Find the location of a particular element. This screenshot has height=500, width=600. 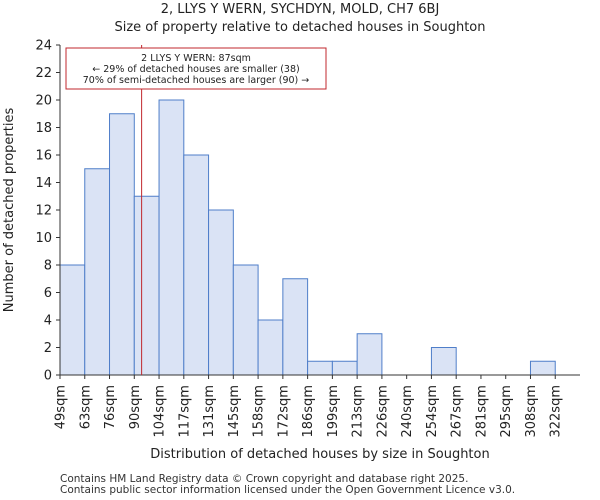

y-tick-label: 2 is located at coordinates (48, 348).